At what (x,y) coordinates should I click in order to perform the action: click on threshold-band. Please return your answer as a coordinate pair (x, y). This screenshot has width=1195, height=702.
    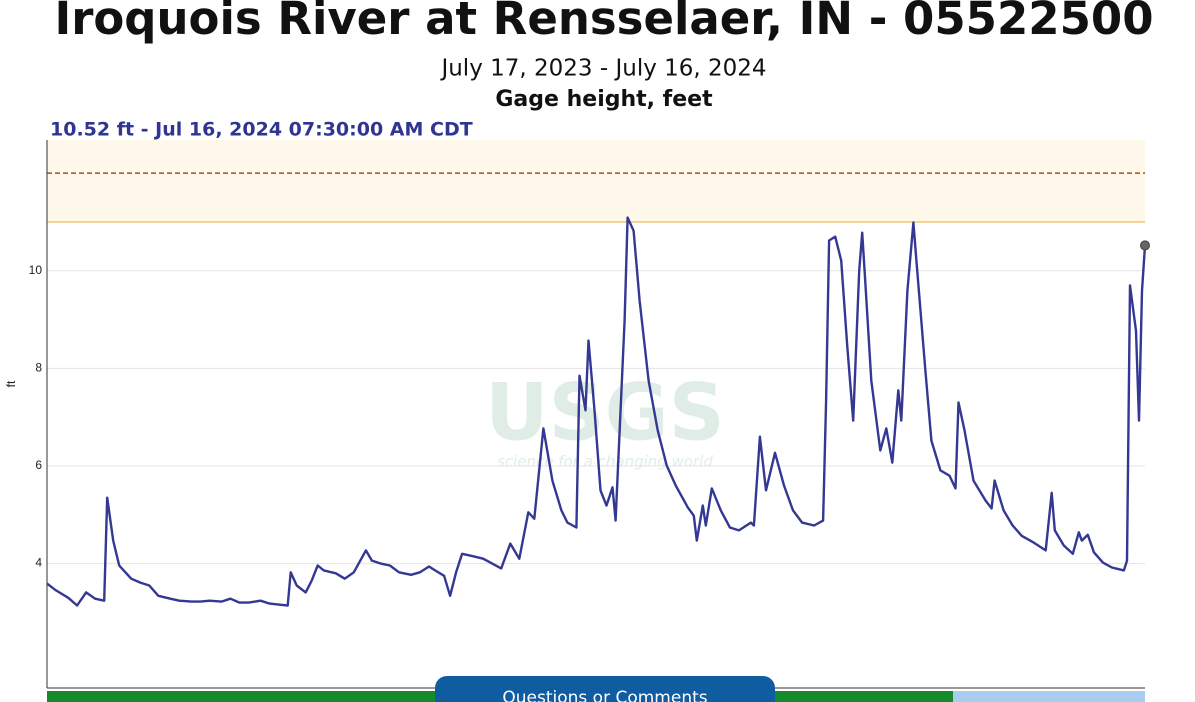
    Looking at the image, I should click on (596, 181).